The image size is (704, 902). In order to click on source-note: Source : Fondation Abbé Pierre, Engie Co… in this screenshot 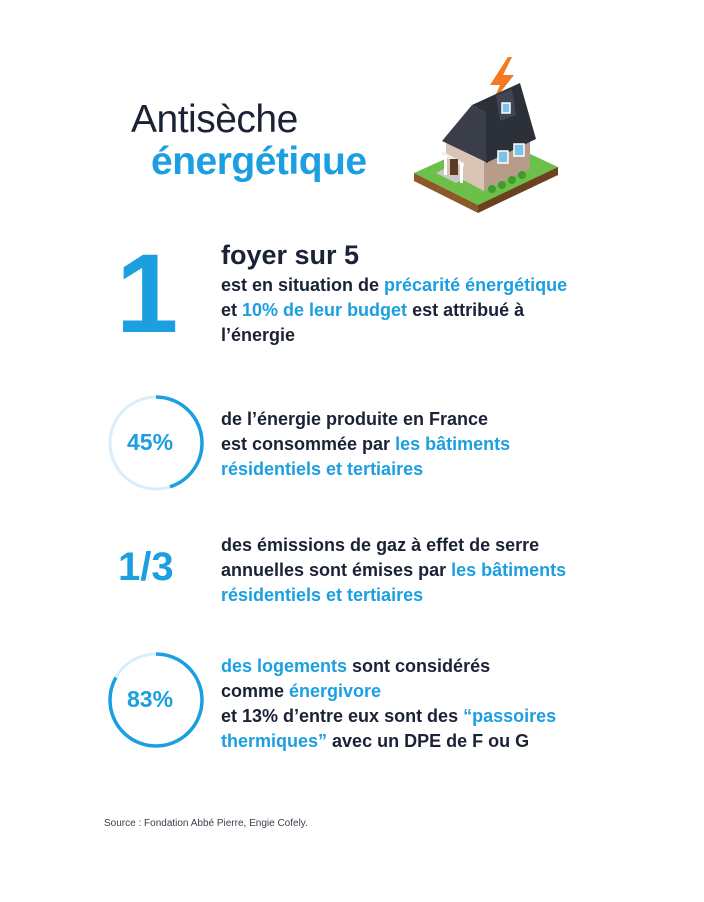, I will do `click(206, 823)`.